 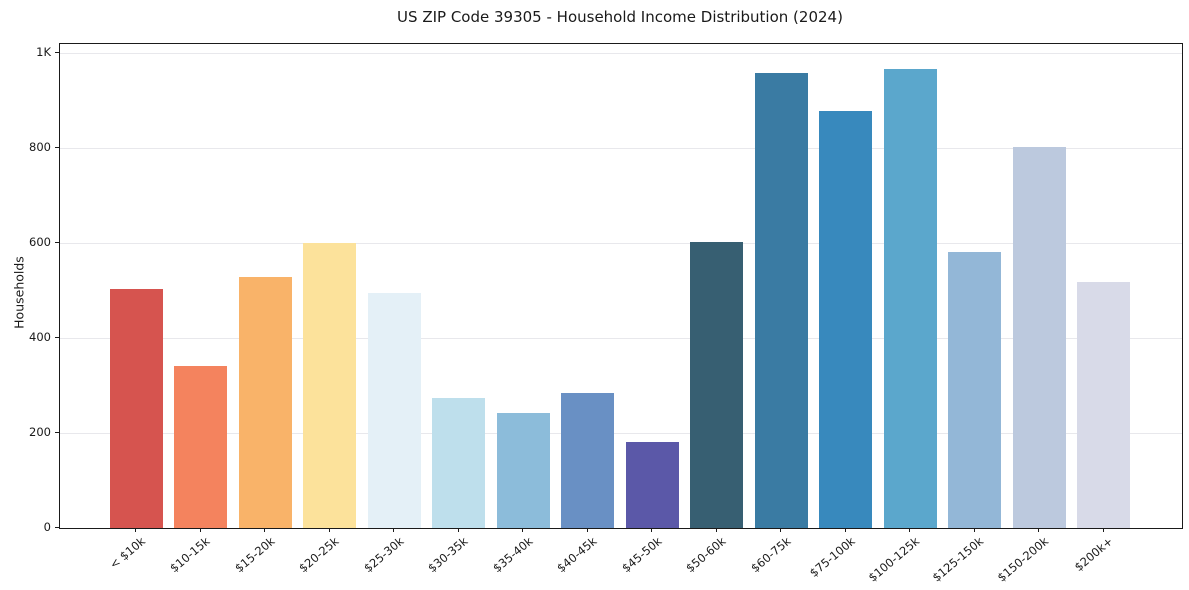 I want to click on bar-$20-25k, so click(x=329, y=385).